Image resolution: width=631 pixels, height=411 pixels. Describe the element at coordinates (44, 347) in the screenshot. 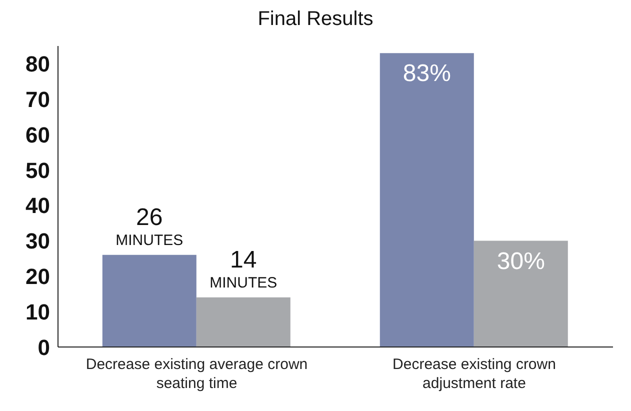

I see `y-tick-label: 0` at that location.